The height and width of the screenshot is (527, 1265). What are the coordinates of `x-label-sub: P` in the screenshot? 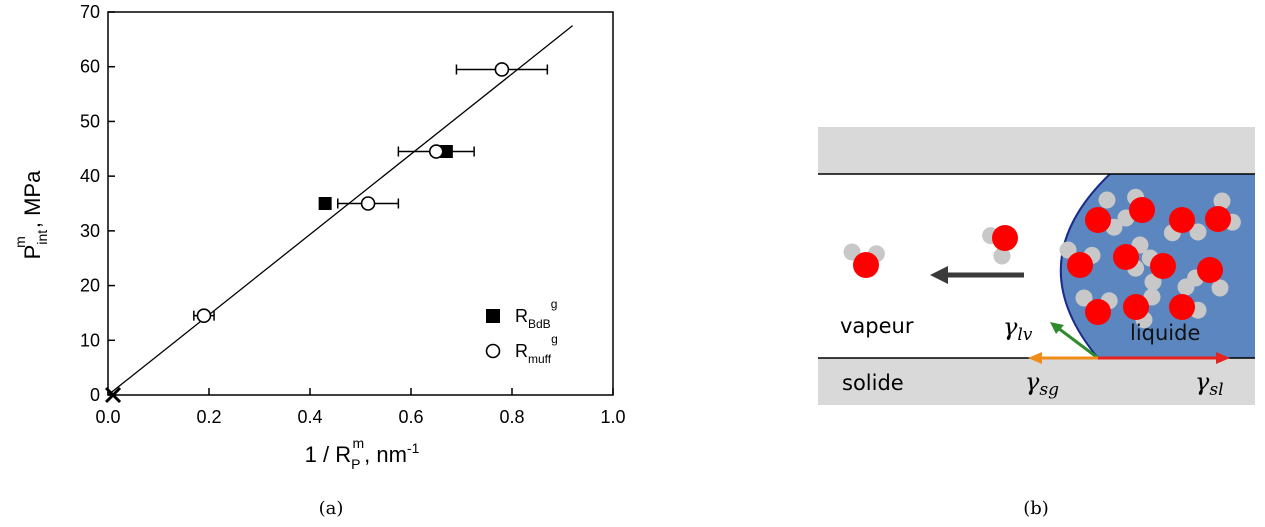 It's located at (355, 464).